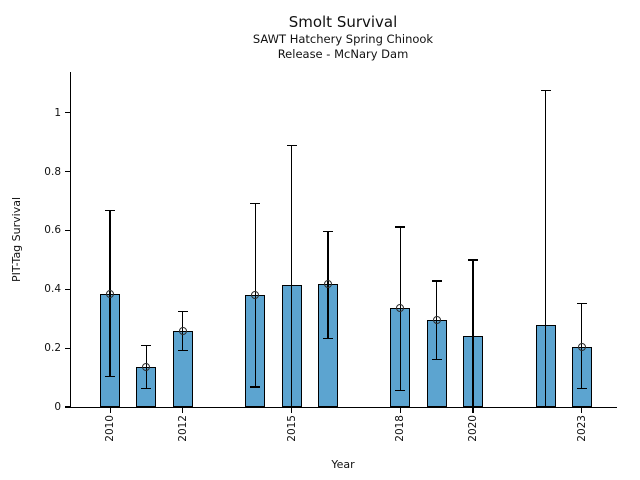 Image resolution: width=640 pixels, height=480 pixels. I want to click on y-tick-label: 0.6, so click(52, 230).